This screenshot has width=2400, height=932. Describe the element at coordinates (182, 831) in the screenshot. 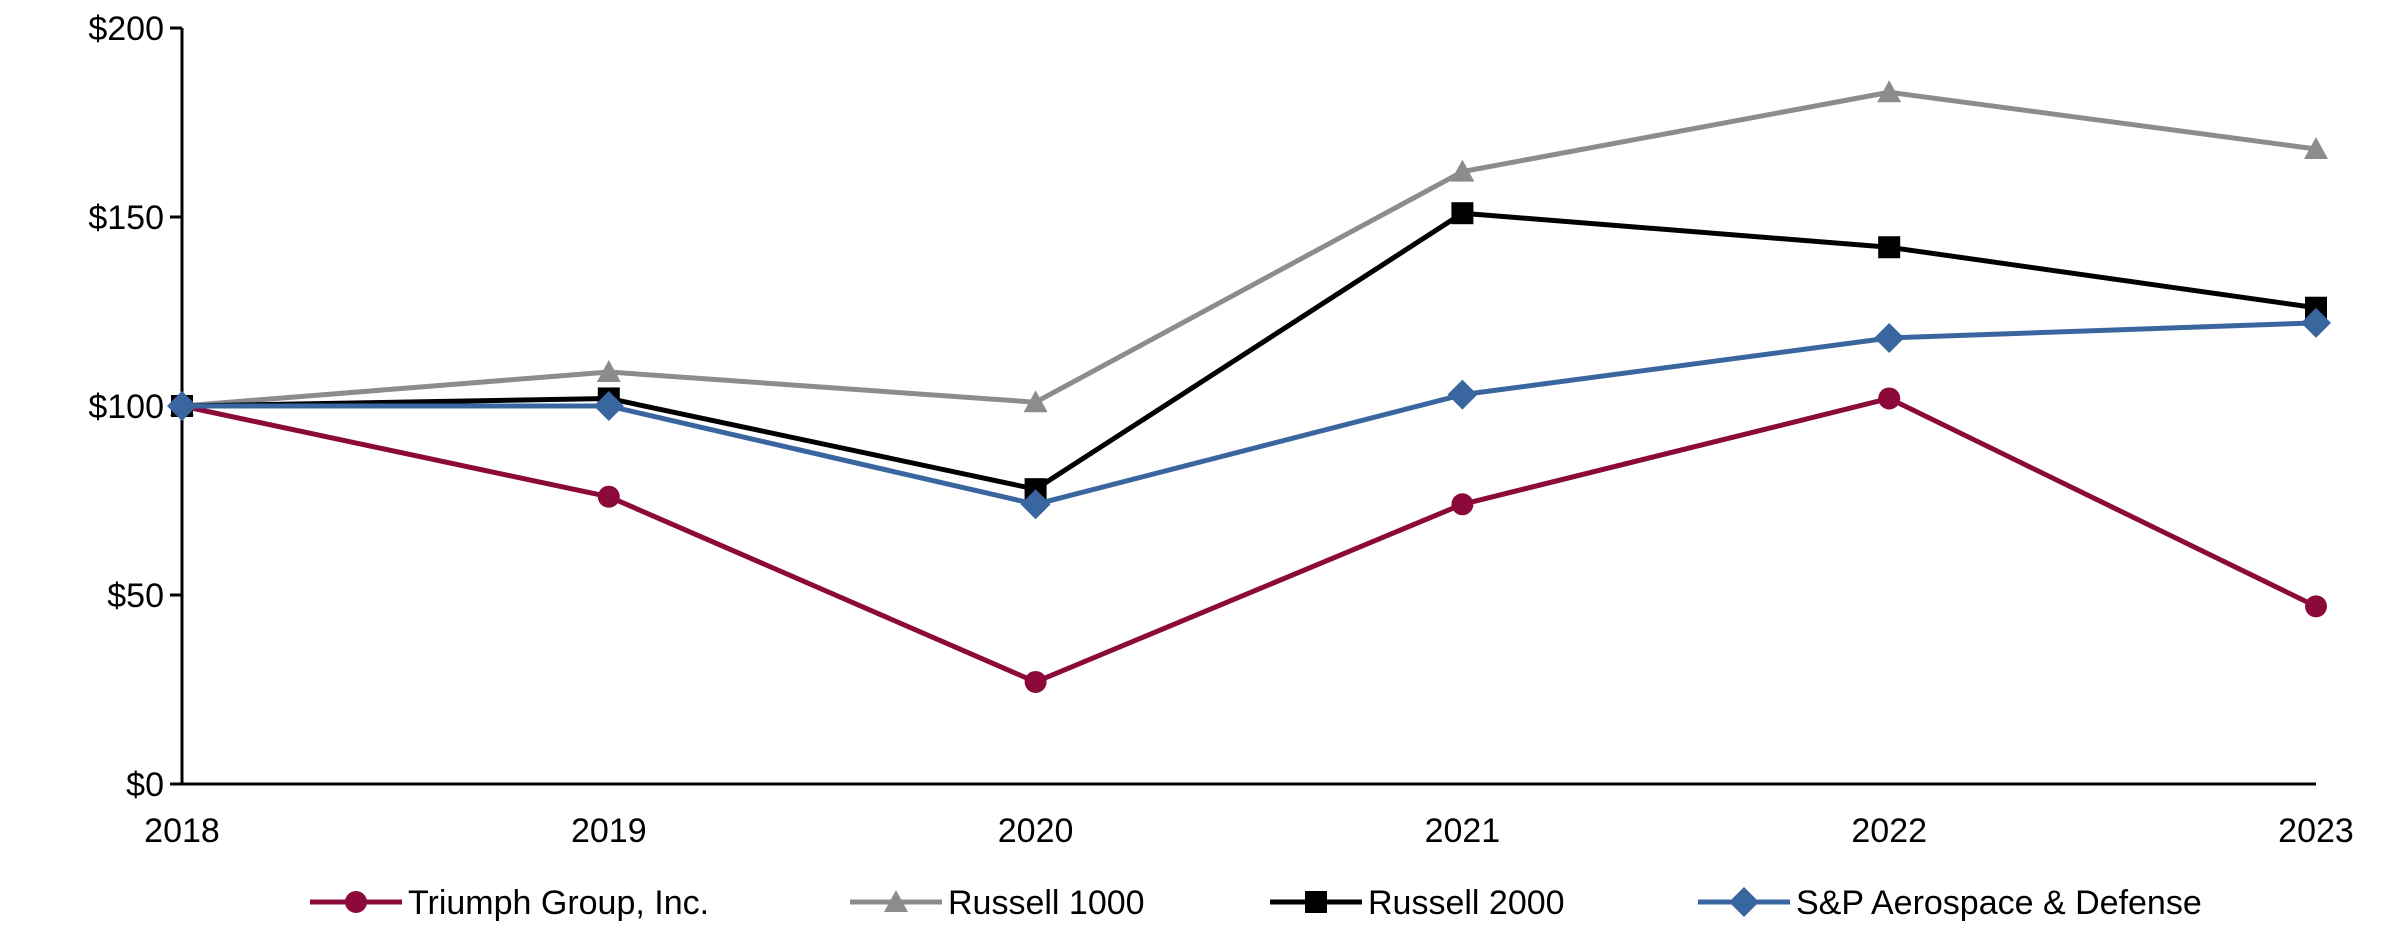

I see `x-tick-label: 2018` at that location.